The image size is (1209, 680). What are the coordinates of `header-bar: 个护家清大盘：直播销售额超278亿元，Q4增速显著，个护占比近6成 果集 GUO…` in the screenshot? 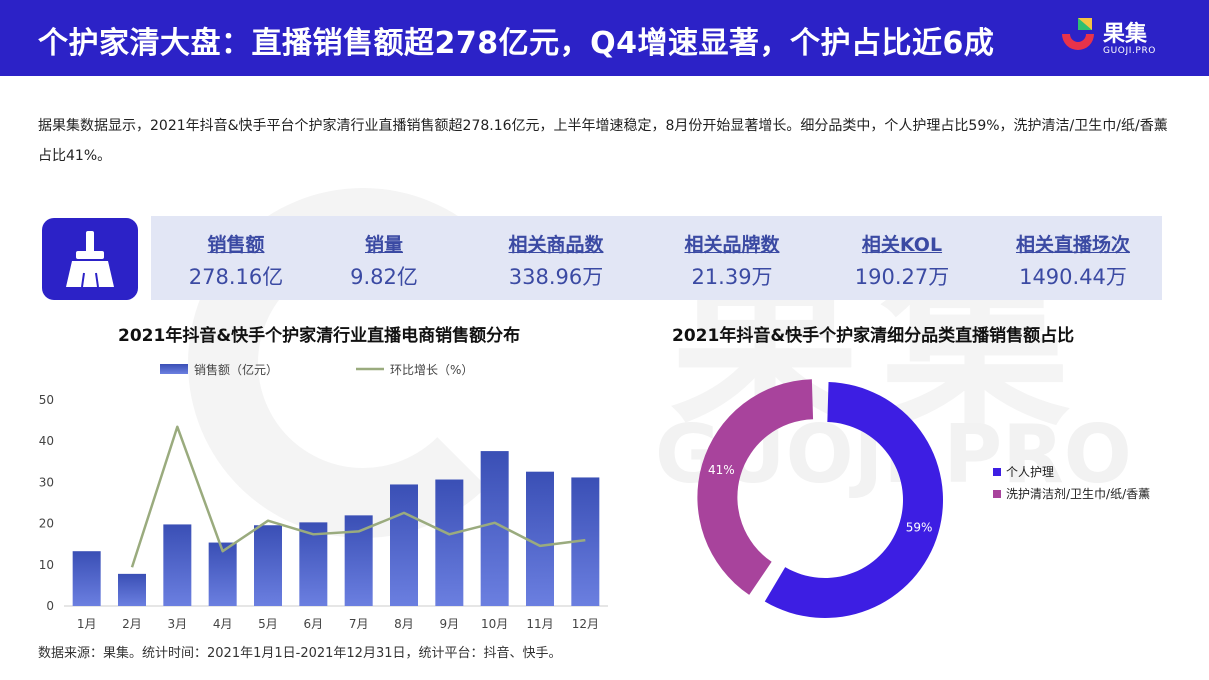 It's located at (604, 38).